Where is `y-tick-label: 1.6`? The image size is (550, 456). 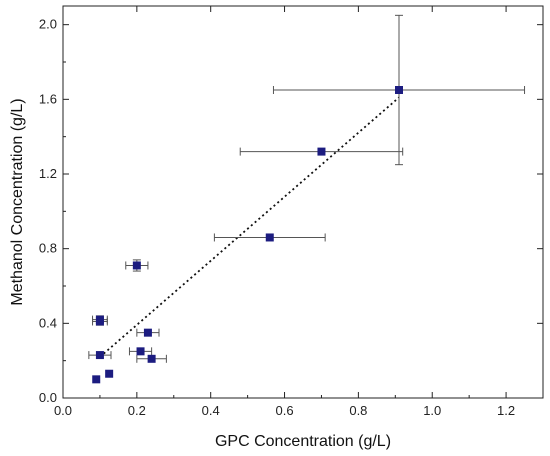
y-tick-label: 1.6 is located at coordinates (48, 98).